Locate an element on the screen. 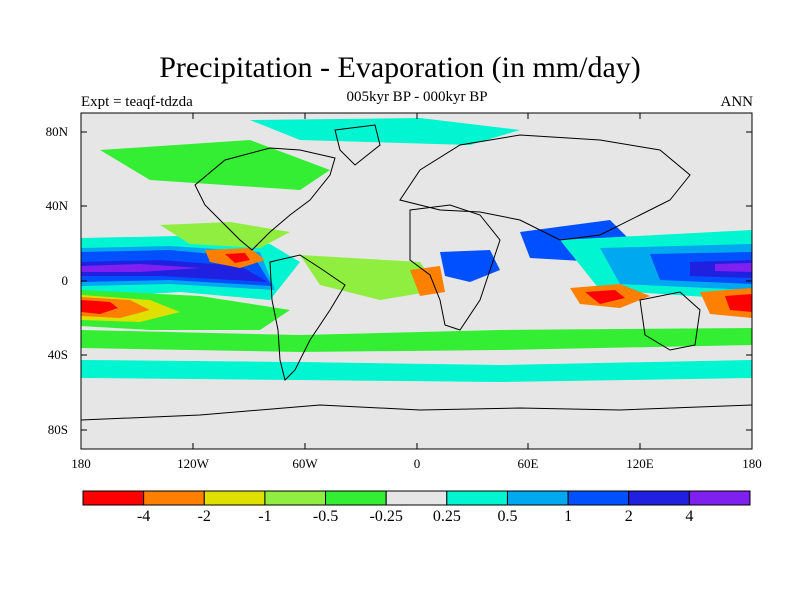 The image size is (800, 600). europe-asia-coast is located at coordinates (545, 187).